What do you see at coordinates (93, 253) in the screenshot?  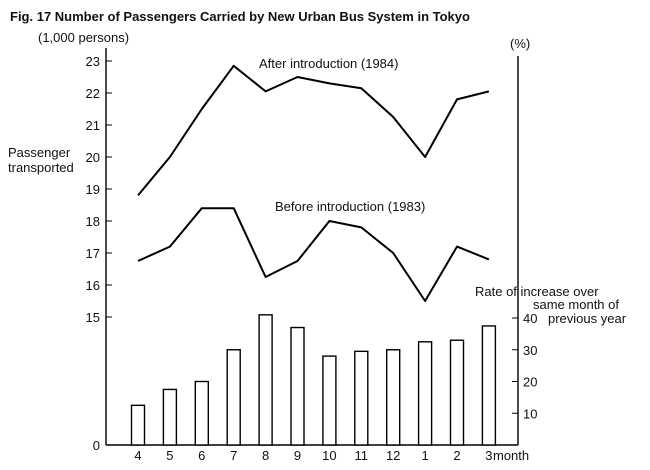 I see `left-tick-label: 17` at bounding box center [93, 253].